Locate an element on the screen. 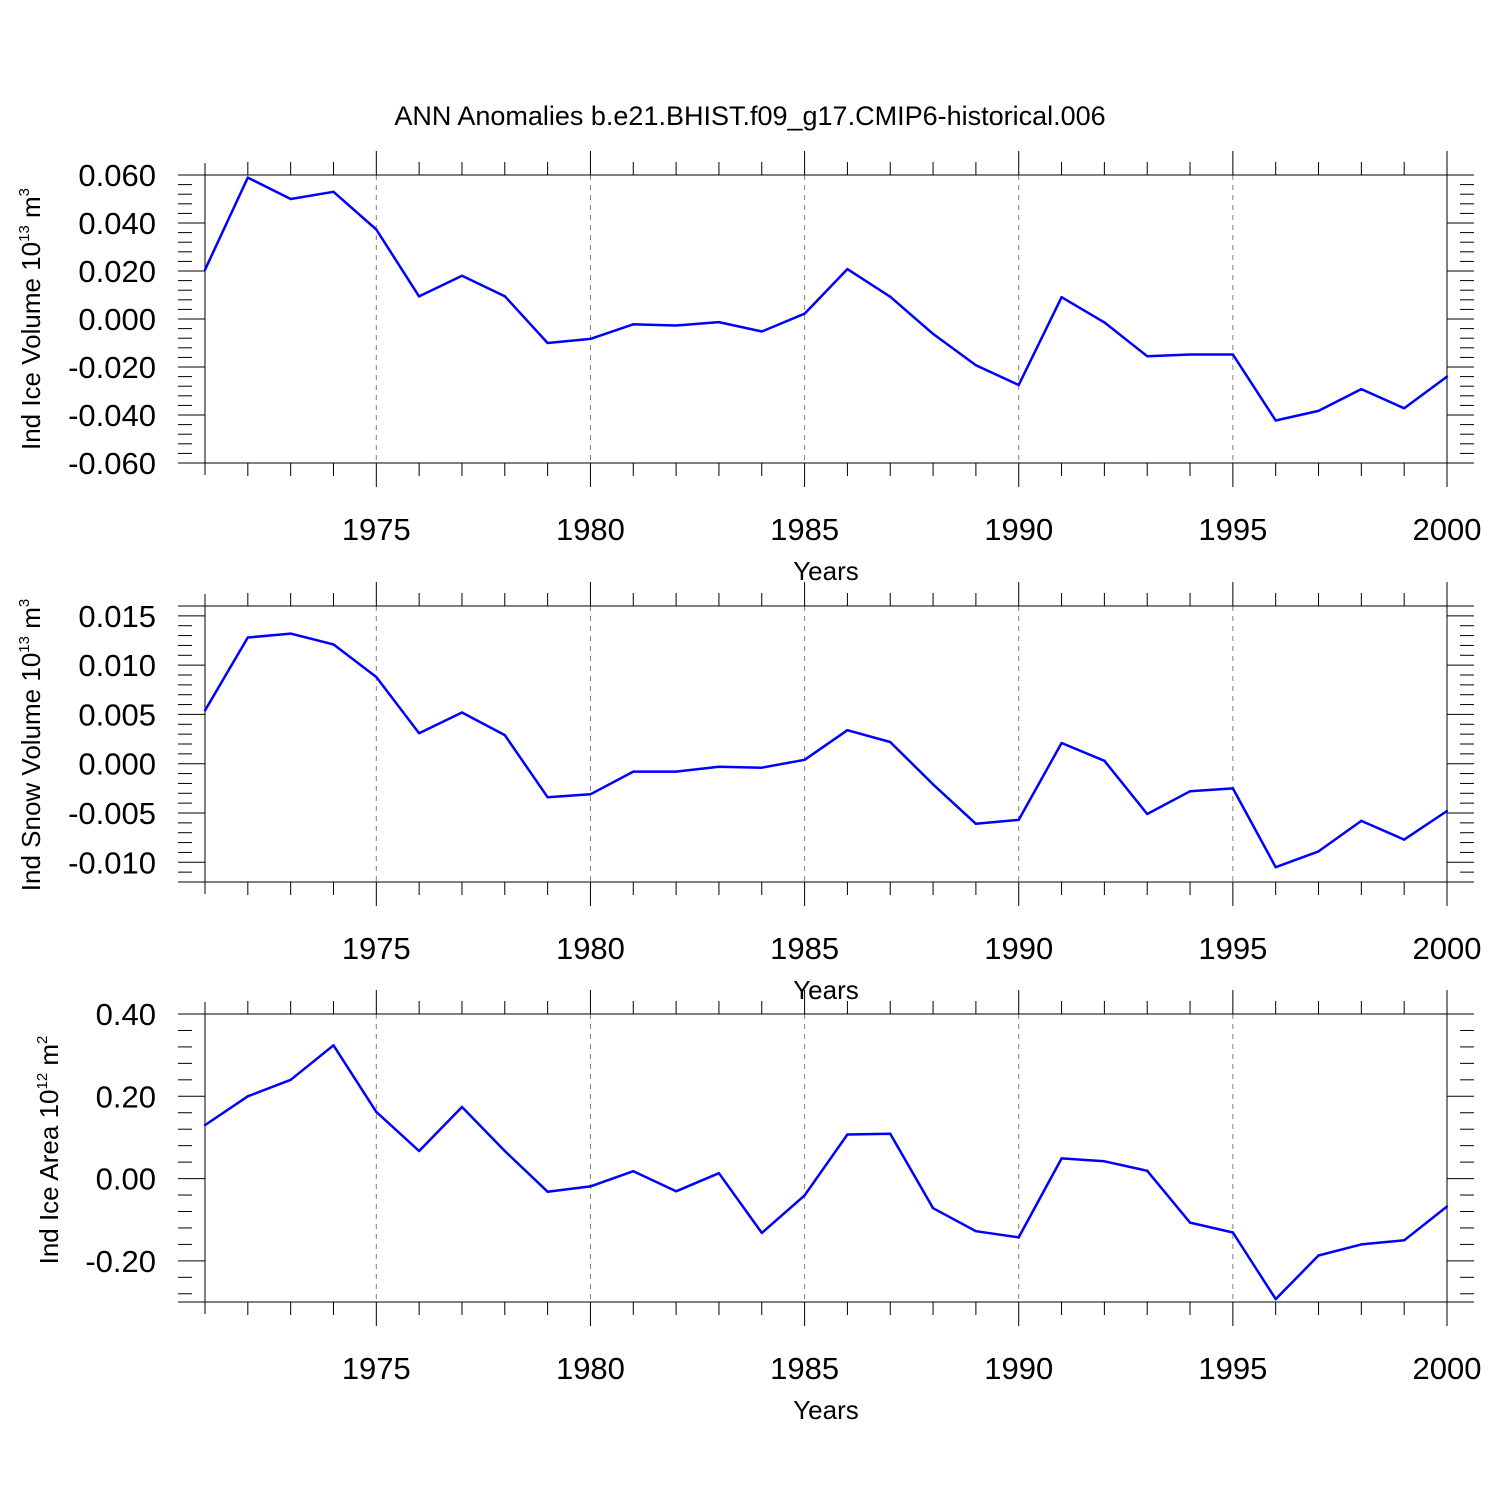  y-axis-label-unit-exp: 3 is located at coordinates (24, 192).